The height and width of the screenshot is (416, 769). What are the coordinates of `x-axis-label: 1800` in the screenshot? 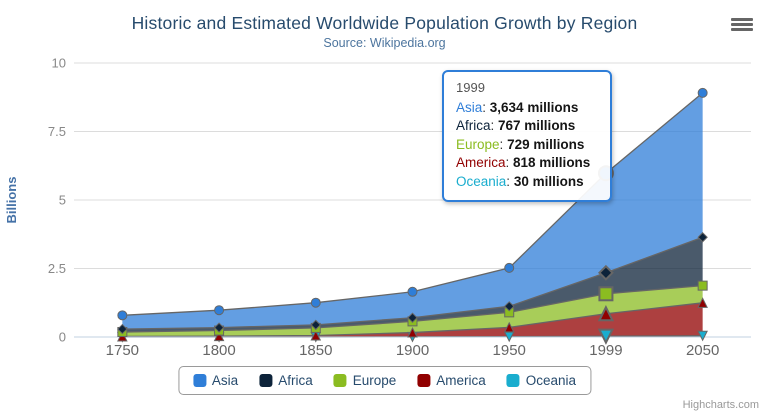 It's located at (218, 350).